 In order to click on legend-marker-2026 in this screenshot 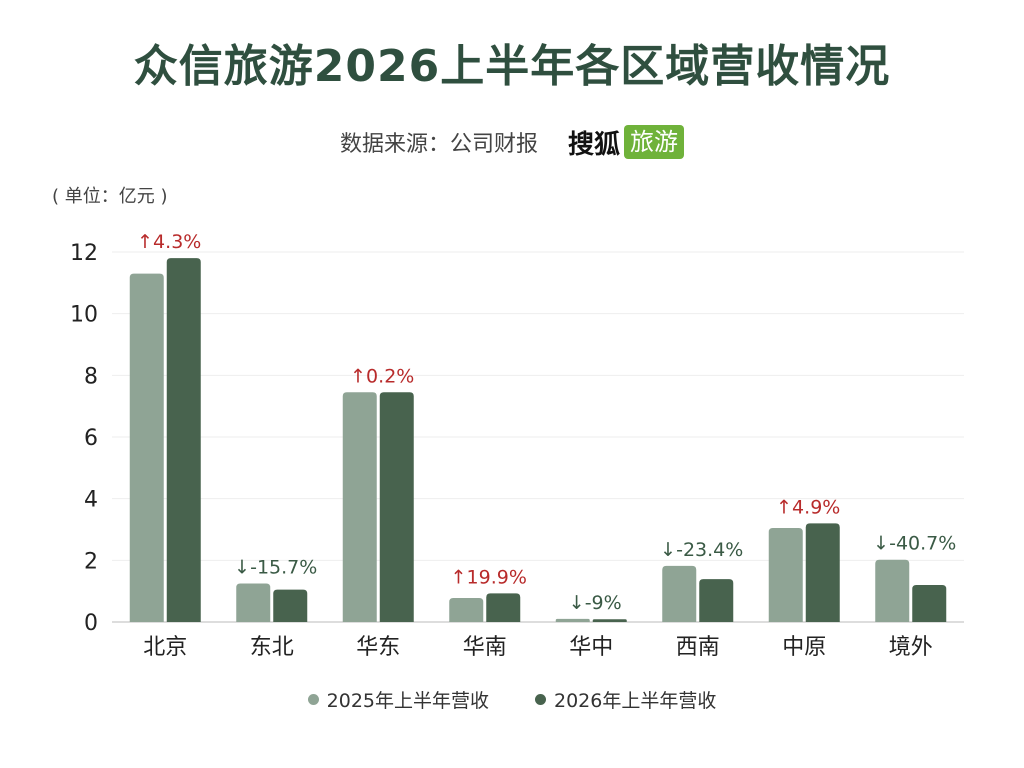, I will do `click(540, 699)`.